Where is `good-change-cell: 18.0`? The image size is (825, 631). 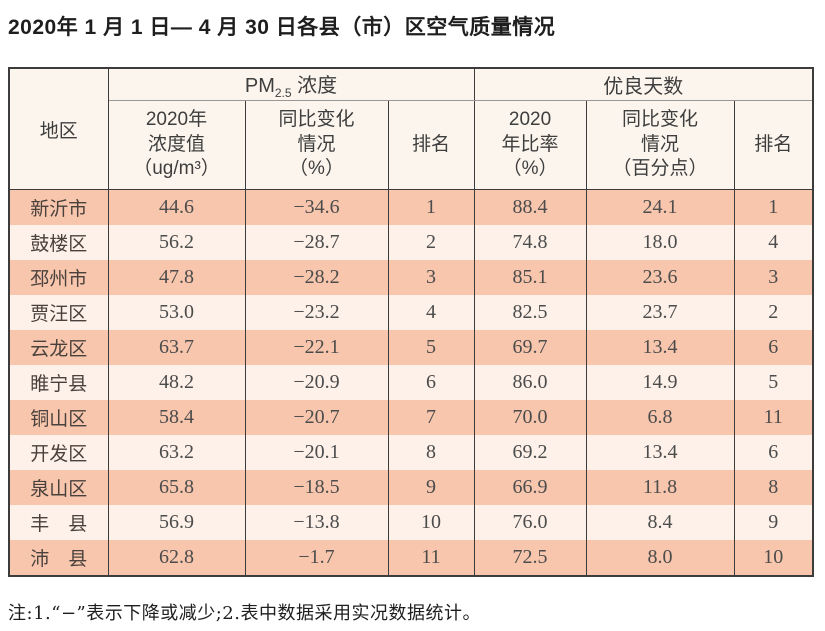
good-change-cell: 18.0 is located at coordinates (660, 242).